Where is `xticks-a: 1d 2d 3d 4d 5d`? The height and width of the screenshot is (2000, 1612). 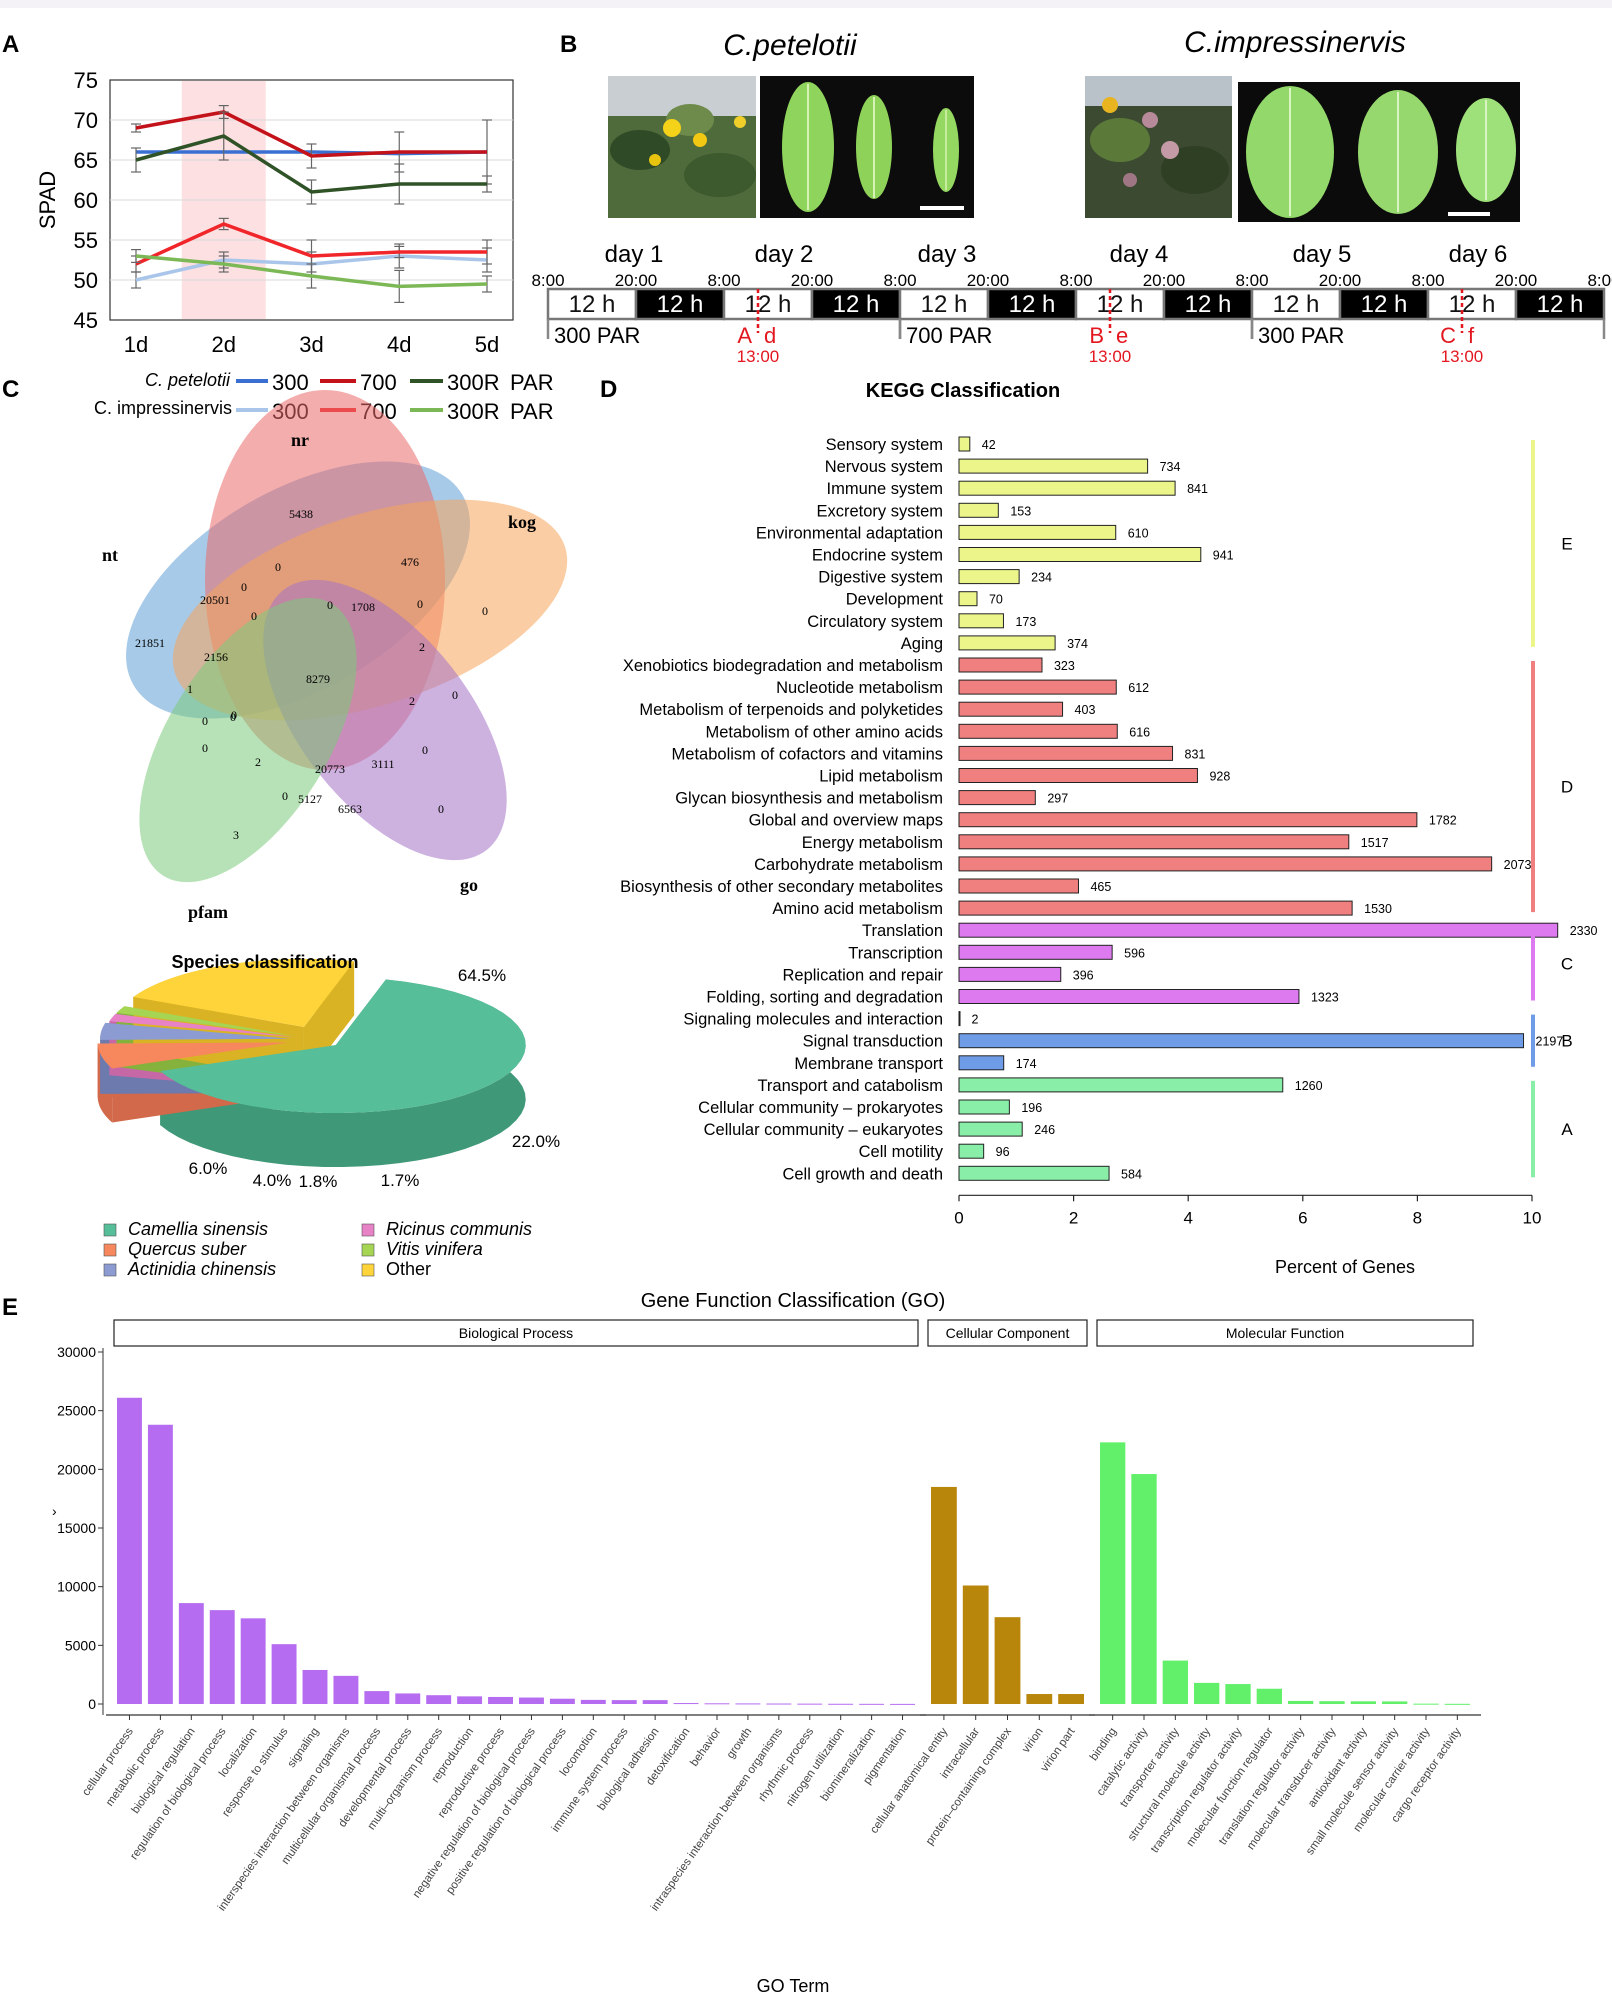
xticks-a: 1d 2d 3d 4d 5d is located at coordinates (311, 344).